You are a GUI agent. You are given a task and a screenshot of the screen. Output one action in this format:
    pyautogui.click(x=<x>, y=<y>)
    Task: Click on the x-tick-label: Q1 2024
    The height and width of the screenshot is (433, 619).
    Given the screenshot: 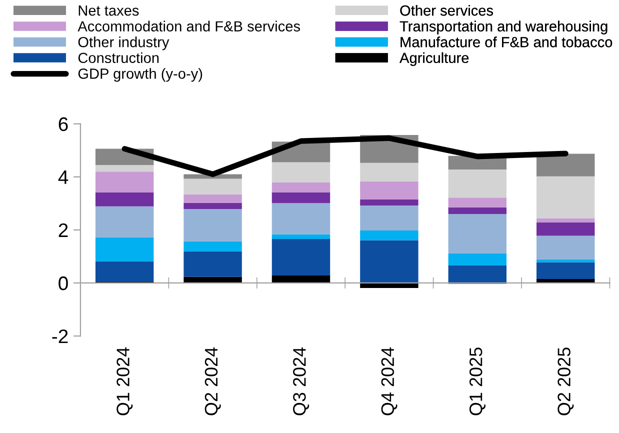 What is the action you would take?
    pyautogui.click(x=124, y=381)
    